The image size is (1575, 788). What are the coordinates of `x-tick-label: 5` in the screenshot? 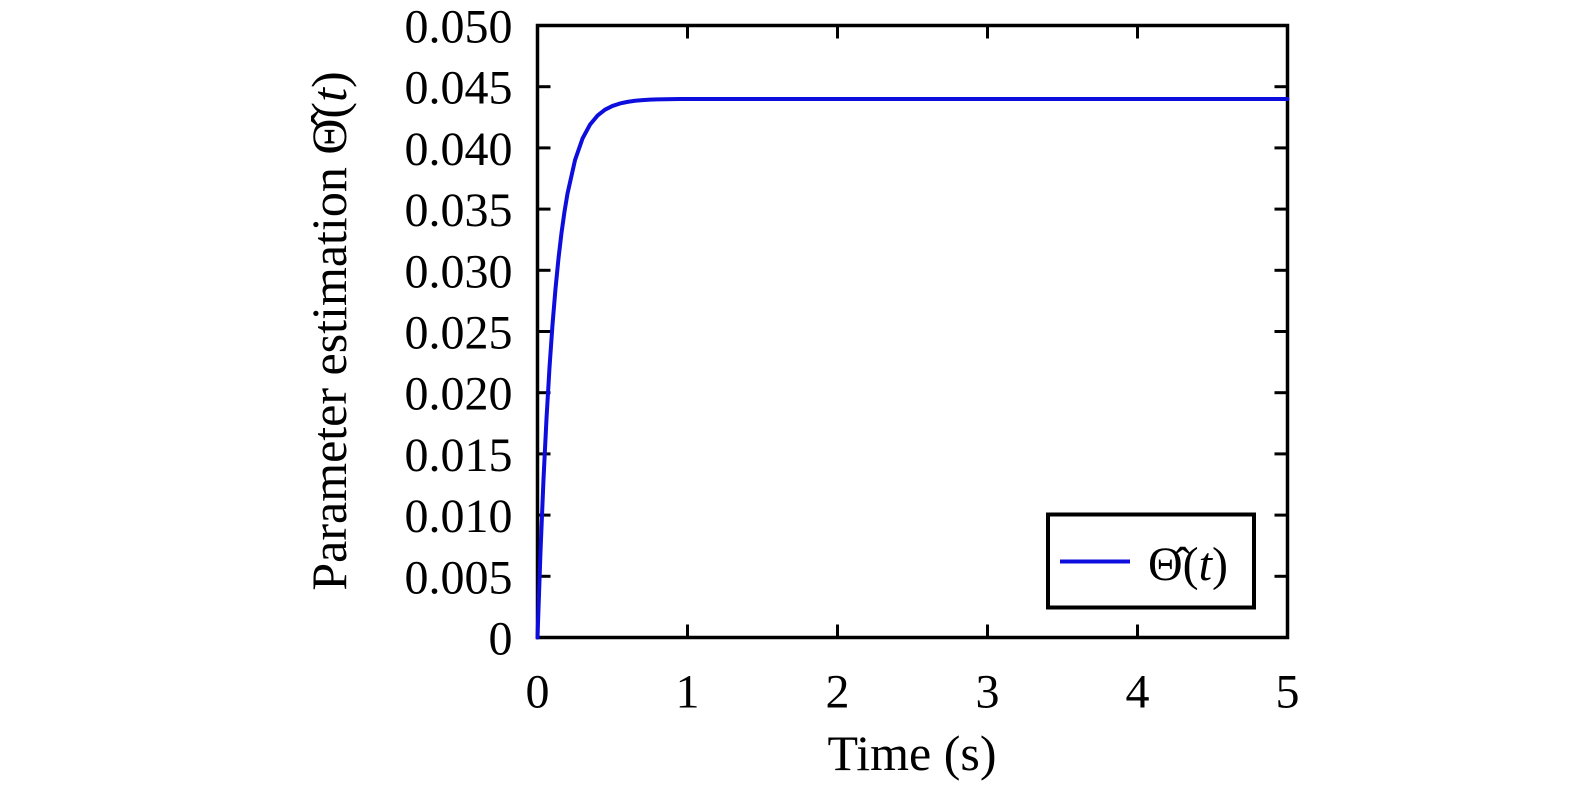 It's located at (1288, 692).